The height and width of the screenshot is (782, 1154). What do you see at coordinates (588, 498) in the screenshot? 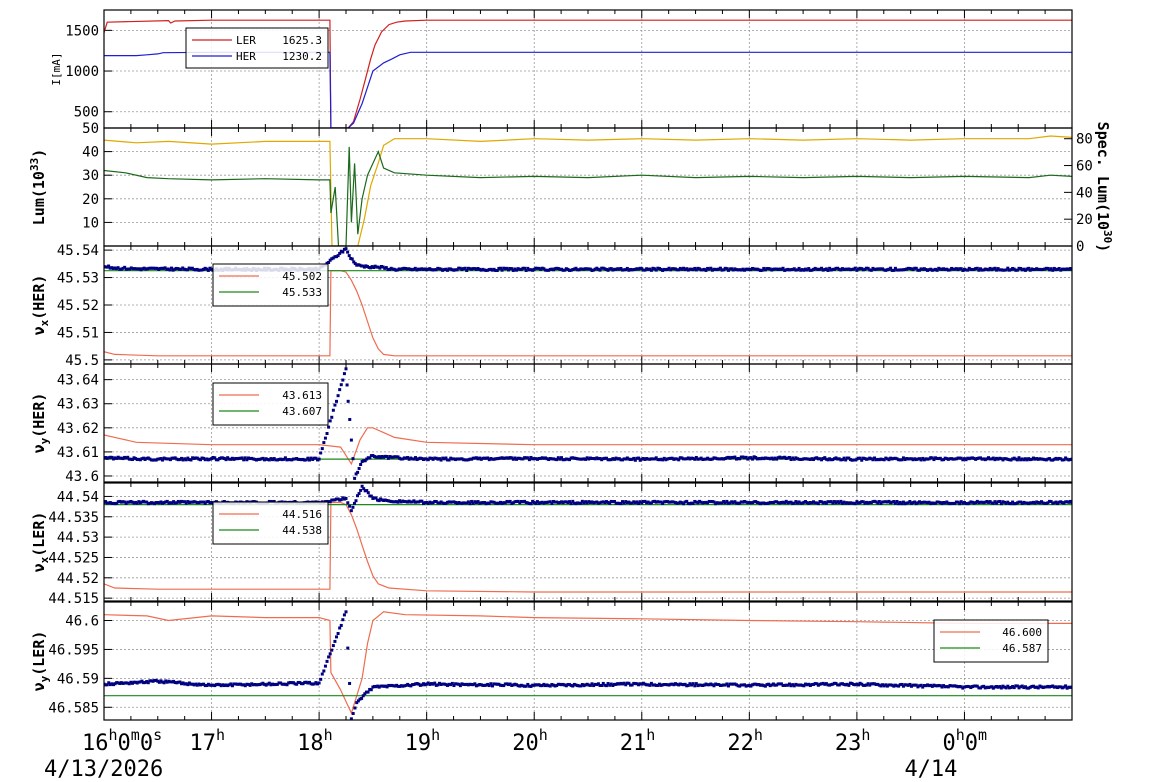
I see `series-dots` at bounding box center [588, 498].